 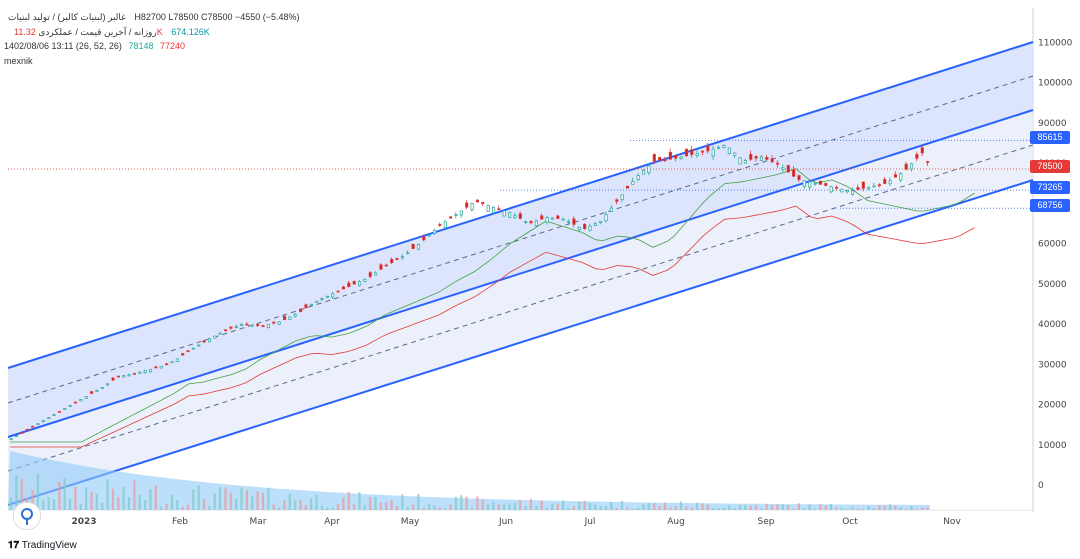 What do you see at coordinates (258, 522) in the screenshot?
I see `x-tick-label: Mar` at bounding box center [258, 522].